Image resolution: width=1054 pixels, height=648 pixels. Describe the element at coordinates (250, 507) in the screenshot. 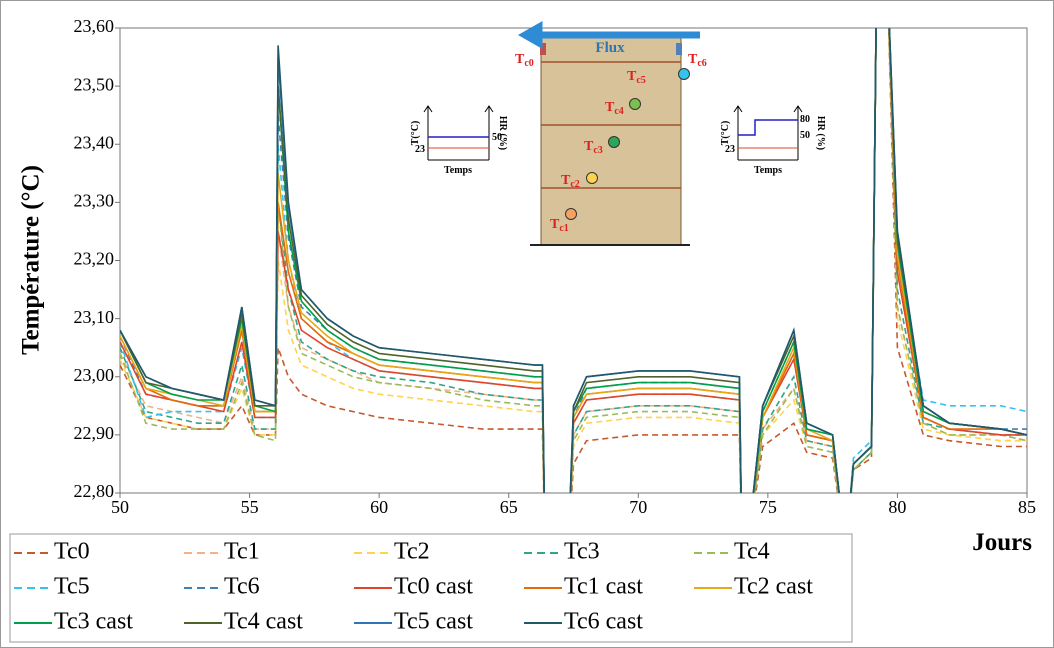

I see `x-tick-label: 55` at that location.